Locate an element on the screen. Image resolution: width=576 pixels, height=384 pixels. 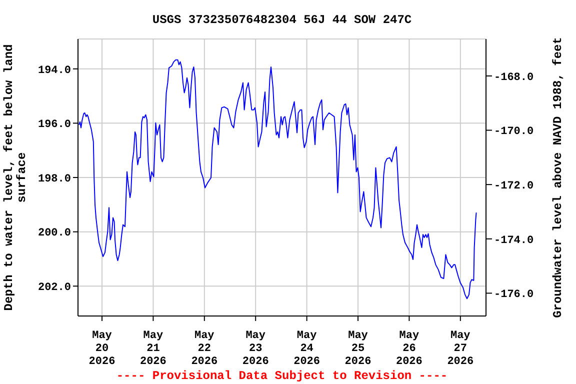
y2-tick-label: -172.0 is located at coordinates (514, 186).